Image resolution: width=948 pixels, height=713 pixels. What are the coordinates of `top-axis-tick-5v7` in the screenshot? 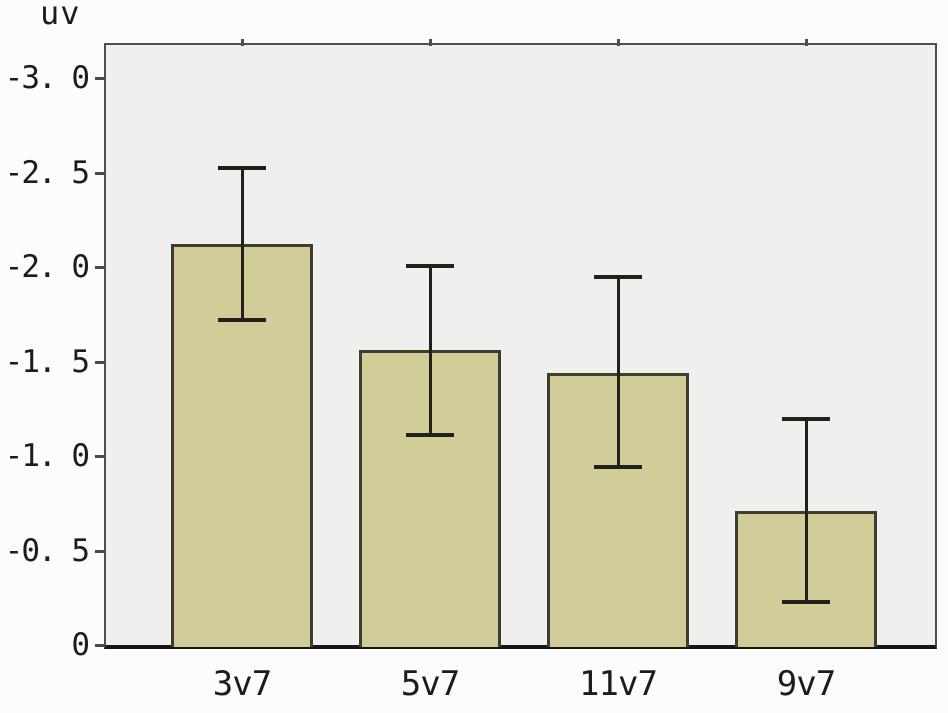 It's located at (430, 42).